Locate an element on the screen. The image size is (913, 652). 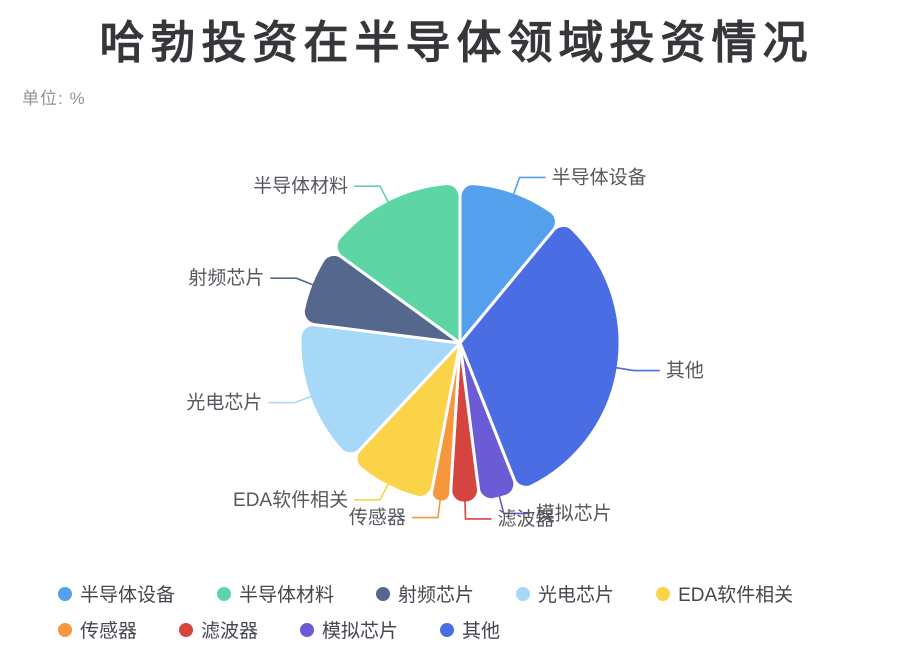
legend-item-3: 光电芯片 is located at coordinates (565, 593).